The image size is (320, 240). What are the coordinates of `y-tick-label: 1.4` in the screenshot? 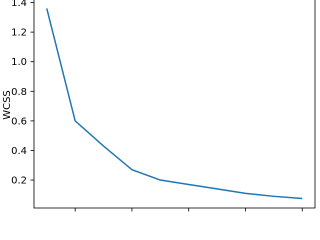 It's located at (19, 4).